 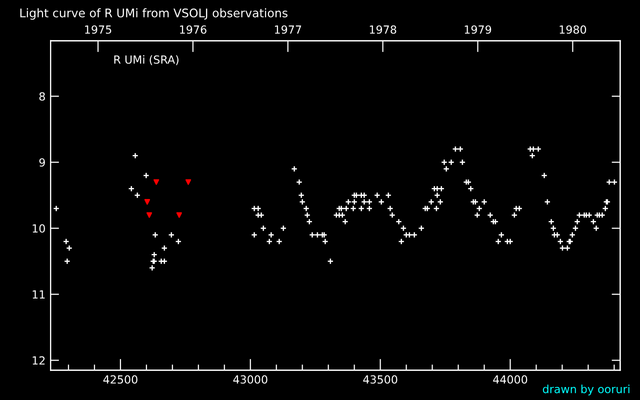 What do you see at coordinates (98, 29) in the screenshot?
I see `x2-tick-label: 1975` at bounding box center [98, 29].